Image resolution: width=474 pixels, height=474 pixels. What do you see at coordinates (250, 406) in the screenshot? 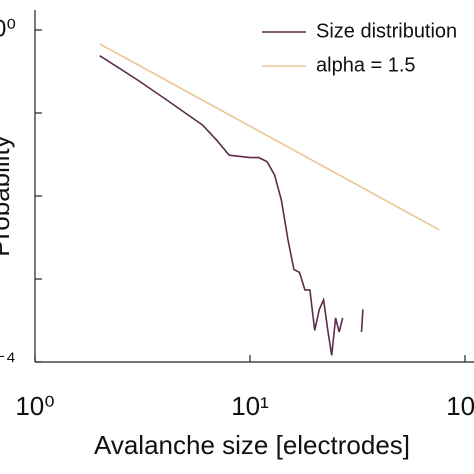
I see `x-tick-label: 10¹` at bounding box center [250, 406].